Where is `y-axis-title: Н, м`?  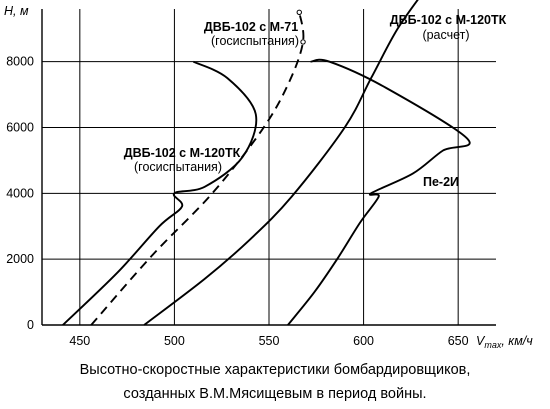
y-axis-title: Н, м is located at coordinates (16, 11).